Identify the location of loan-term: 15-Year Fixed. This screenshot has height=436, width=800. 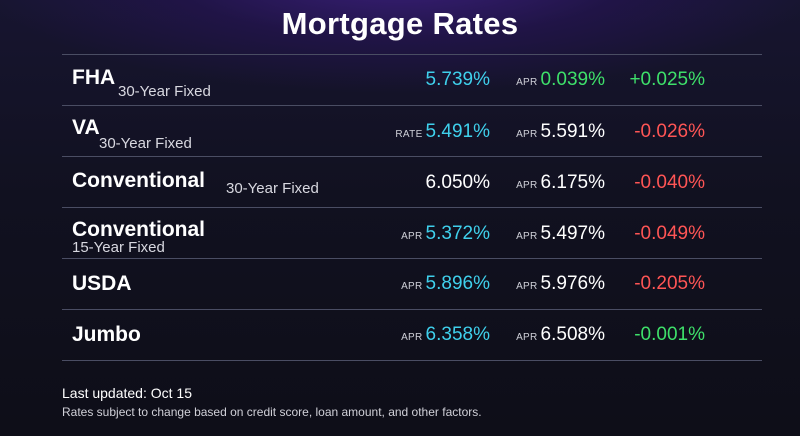
(118, 247).